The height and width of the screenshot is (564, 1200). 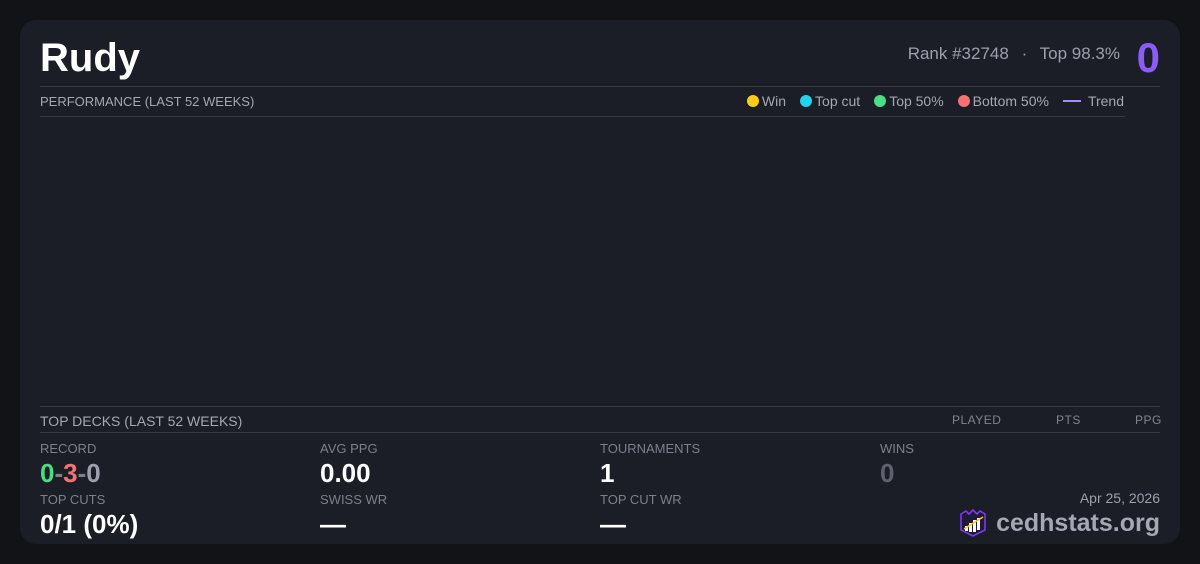 What do you see at coordinates (916, 101) in the screenshot?
I see `legend-label: Top 50%` at bounding box center [916, 101].